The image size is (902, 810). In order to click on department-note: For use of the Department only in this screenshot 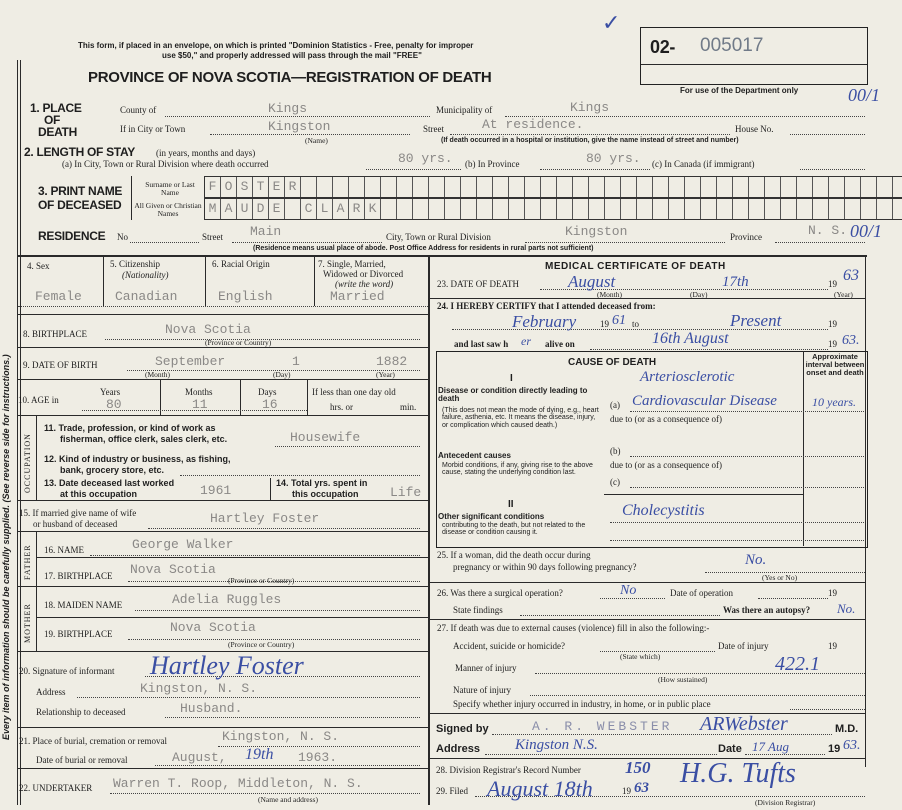, I will do `click(739, 90)`.